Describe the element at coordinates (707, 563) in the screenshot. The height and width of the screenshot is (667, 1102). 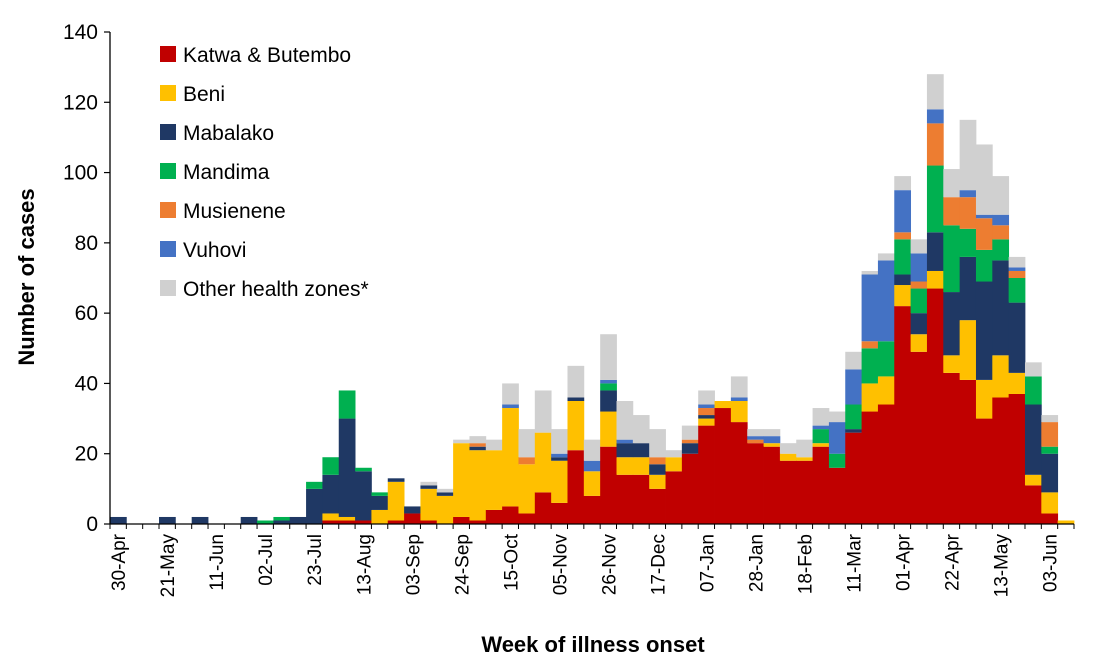
I see `x-tick-label: 07-Jan` at that location.